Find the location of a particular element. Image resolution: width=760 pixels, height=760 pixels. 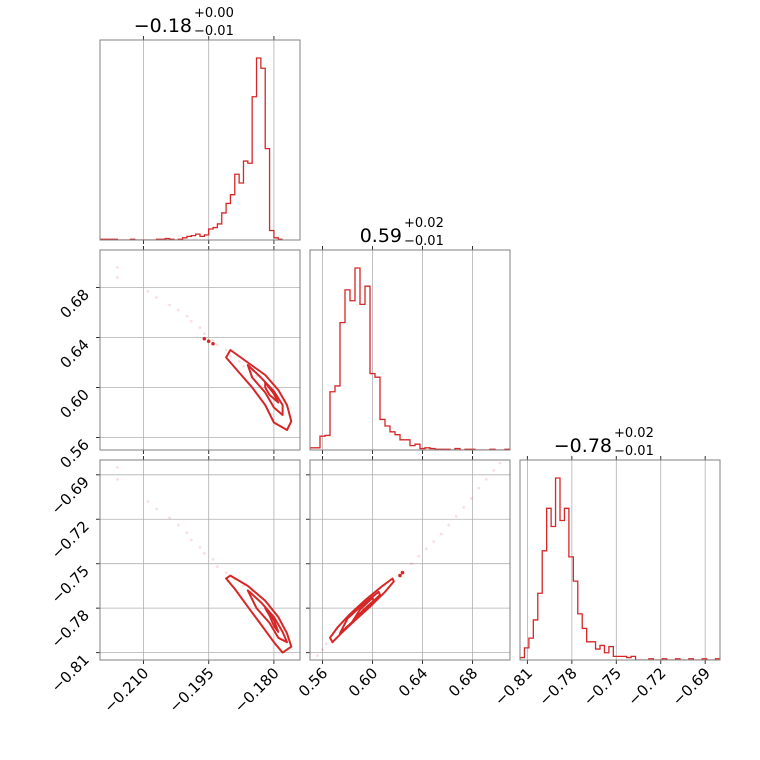

x-tick-label: −0.81 is located at coordinates (513, 686).